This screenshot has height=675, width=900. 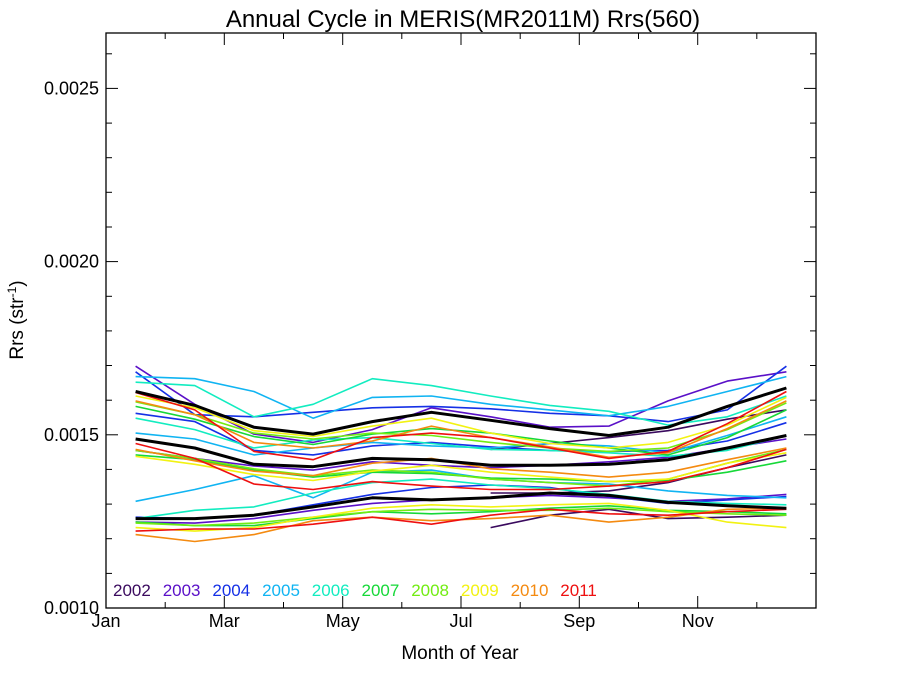 I want to click on legend: 2002 2003 2004 2005 2006 2007 2008 2009 2010 2011, so click(x=355, y=590).